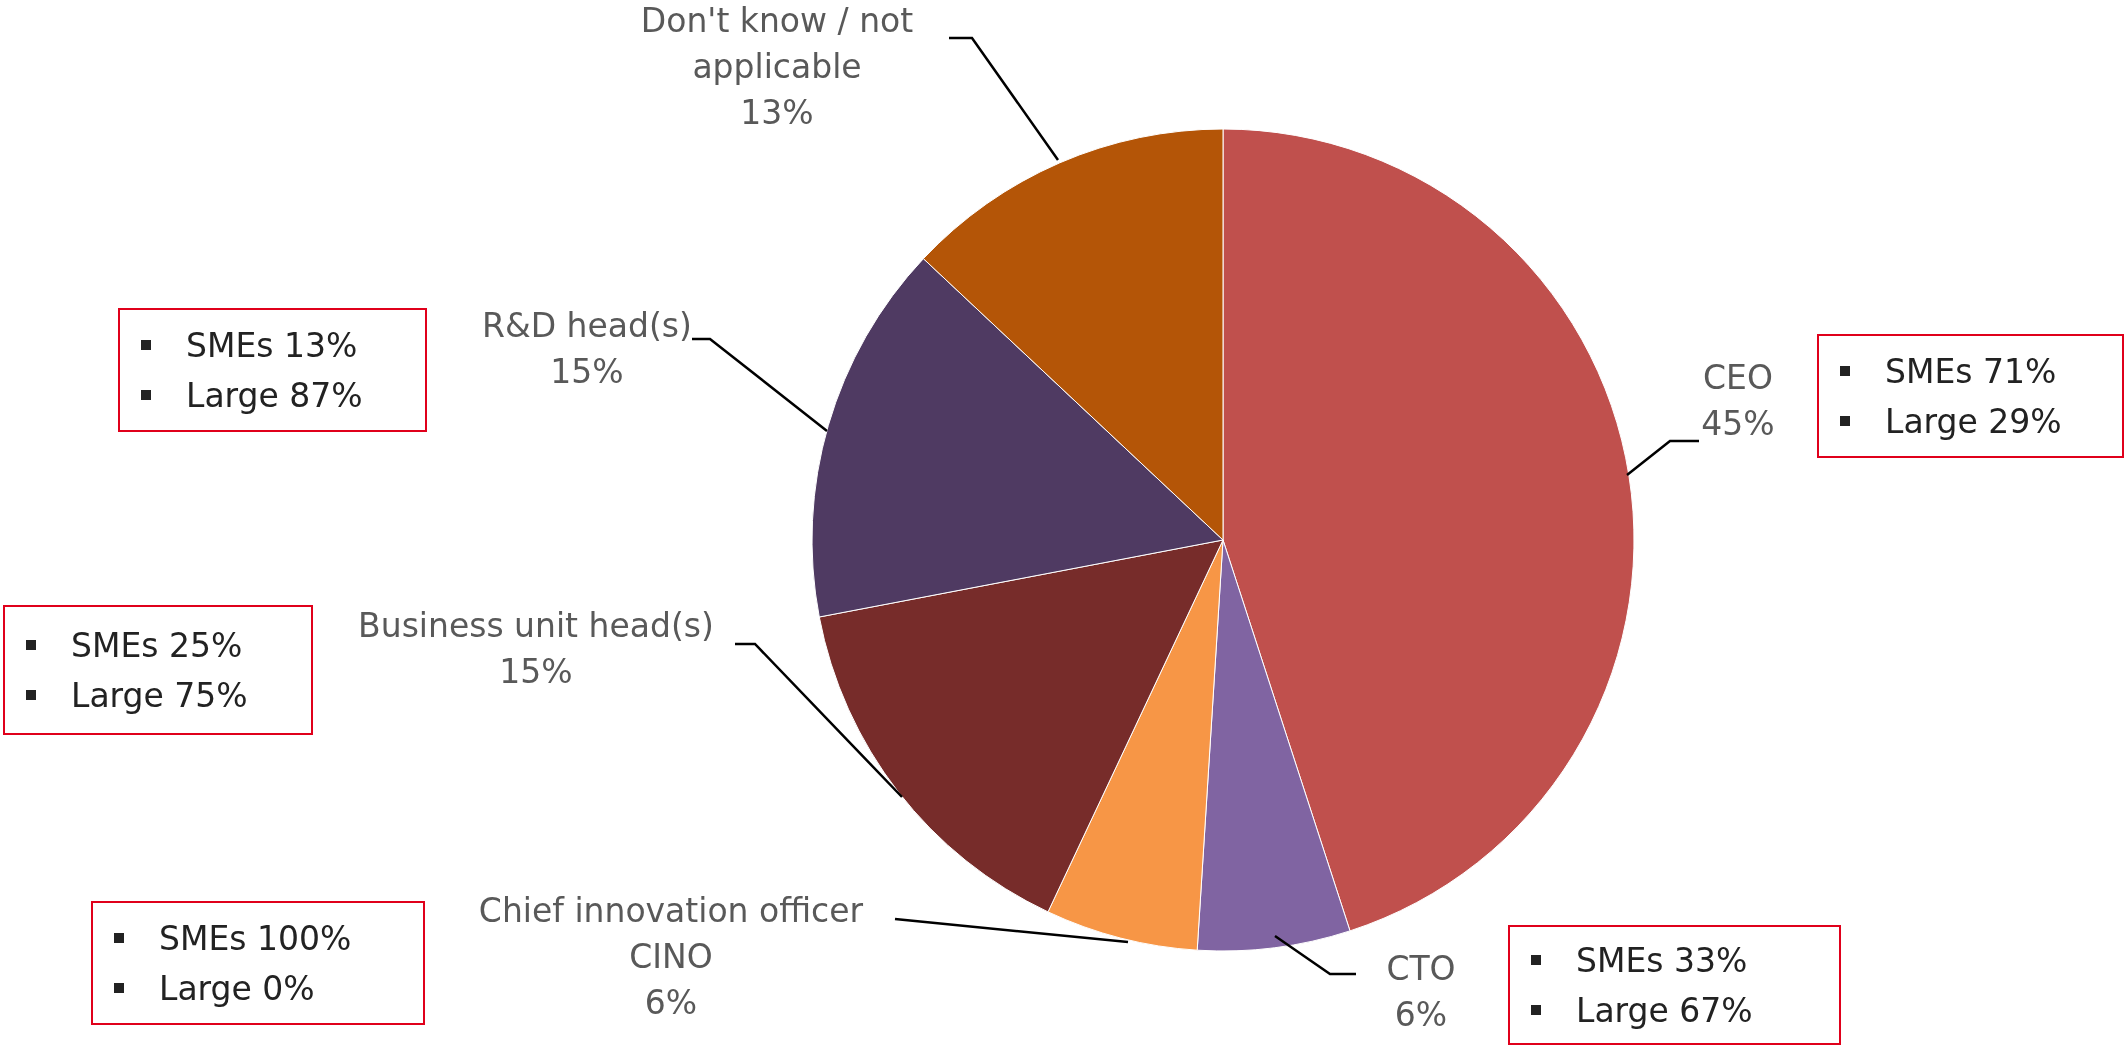 The height and width of the screenshot is (1047, 2126). Describe the element at coordinates (1973, 421) in the screenshot. I see `text: Large 29%` at that location.